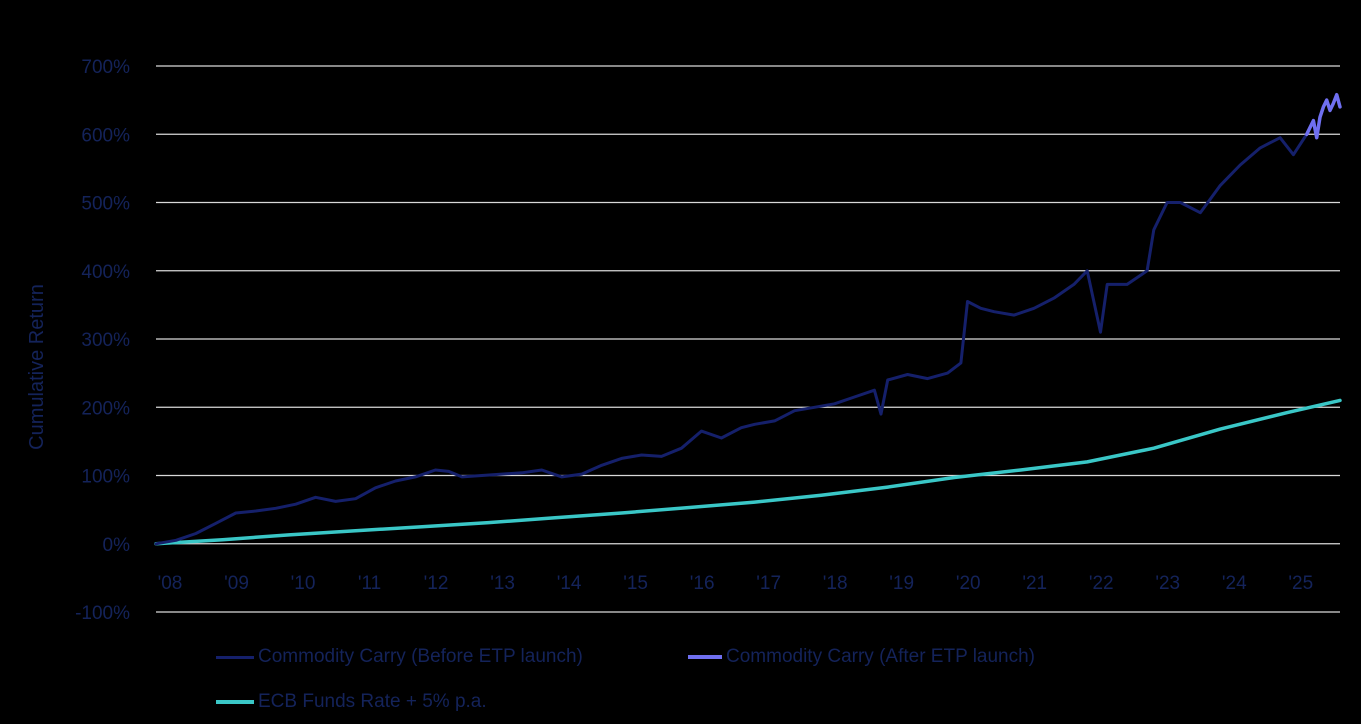 The width and height of the screenshot is (1361, 724). I want to click on x-tick-label: '17, so click(768, 583).